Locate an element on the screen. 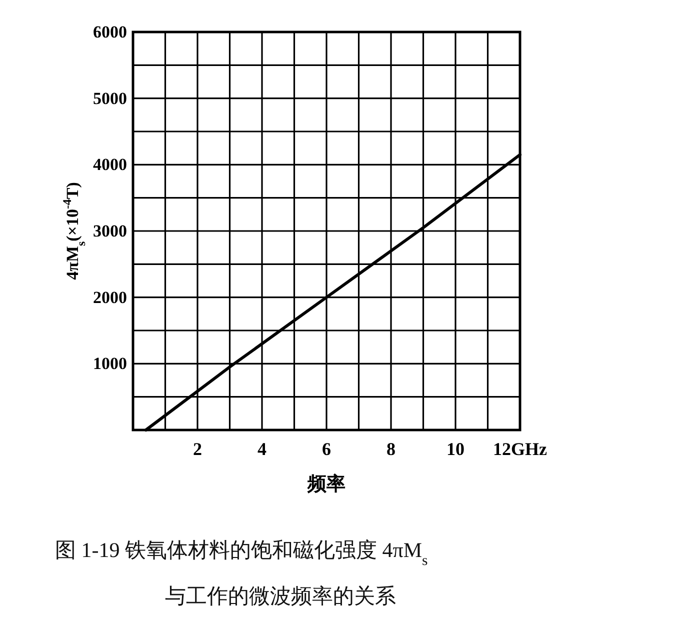 Image resolution: width=691 pixels, height=626 pixels. x-tick-label: 8 is located at coordinates (391, 448).